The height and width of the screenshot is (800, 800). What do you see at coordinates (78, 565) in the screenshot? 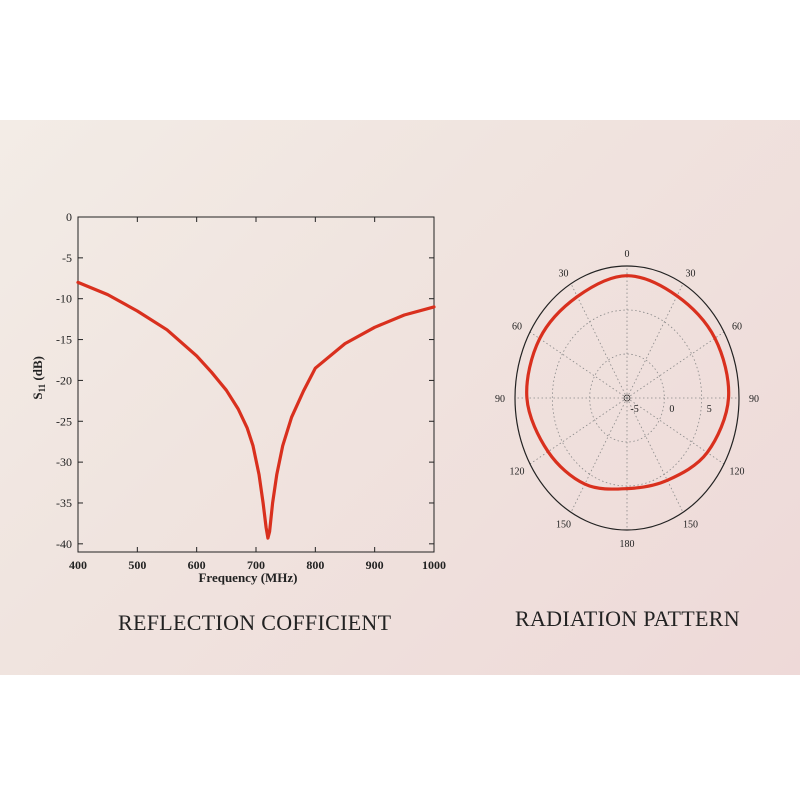
I see `x-tick-label: 400` at bounding box center [78, 565].